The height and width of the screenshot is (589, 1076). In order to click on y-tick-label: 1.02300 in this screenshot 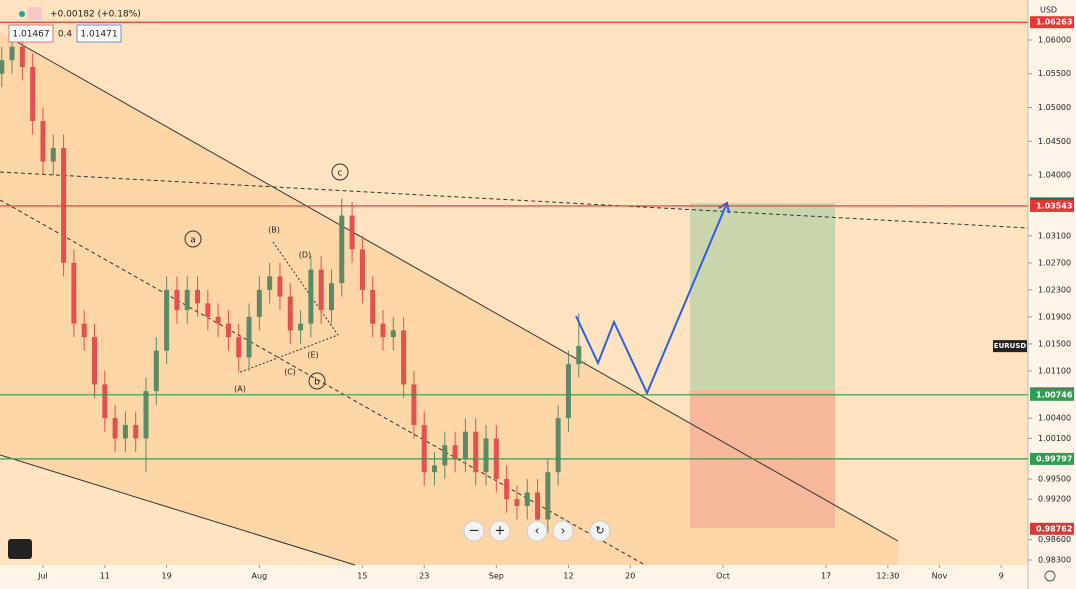, I will do `click(1054, 289)`.